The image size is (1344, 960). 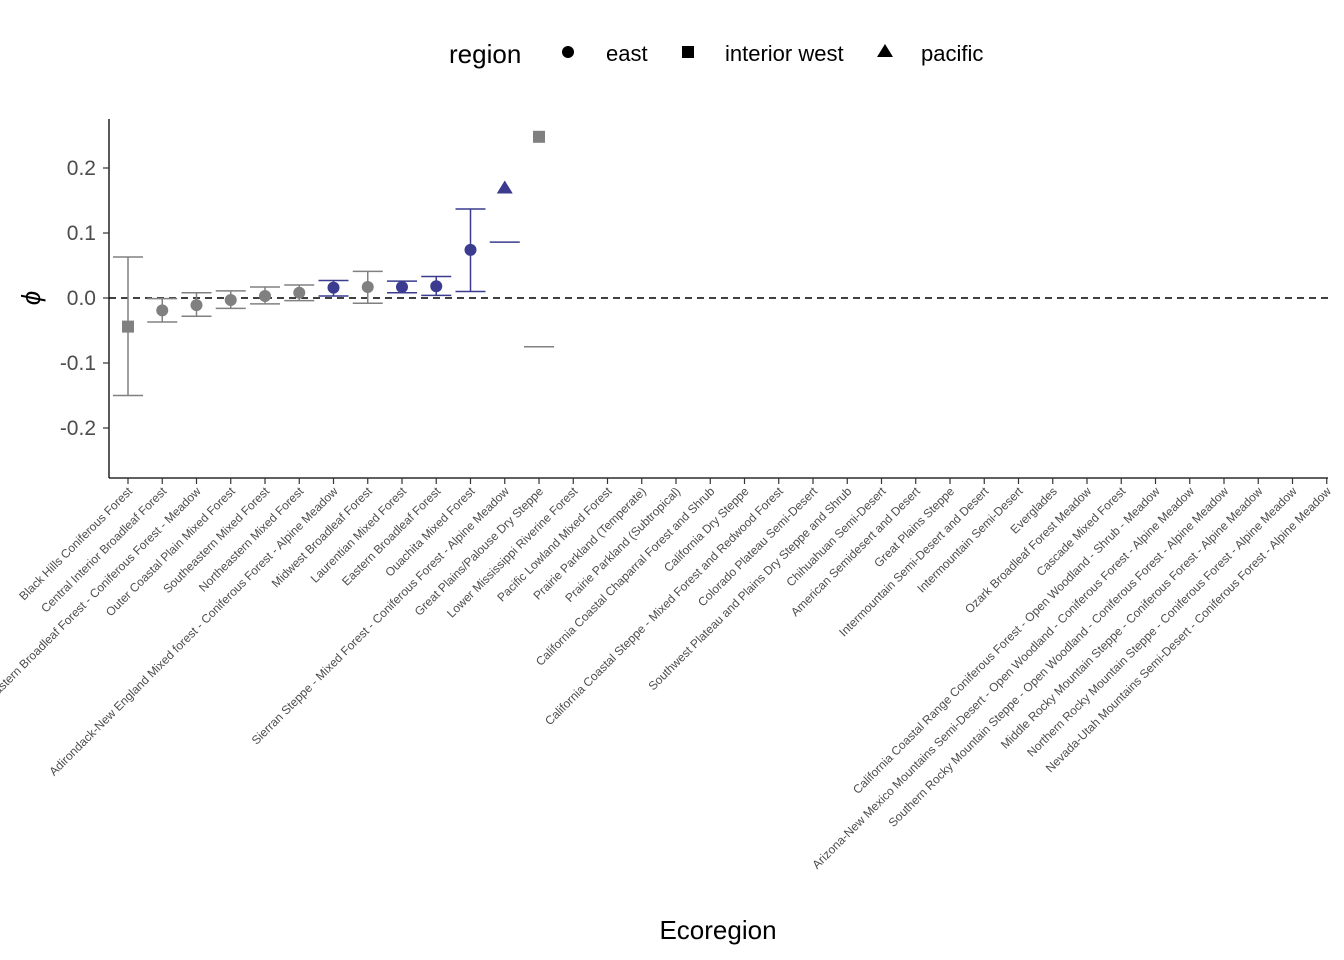 What do you see at coordinates (717, 930) in the screenshot?
I see `x-axis-title: Ecoregion` at bounding box center [717, 930].